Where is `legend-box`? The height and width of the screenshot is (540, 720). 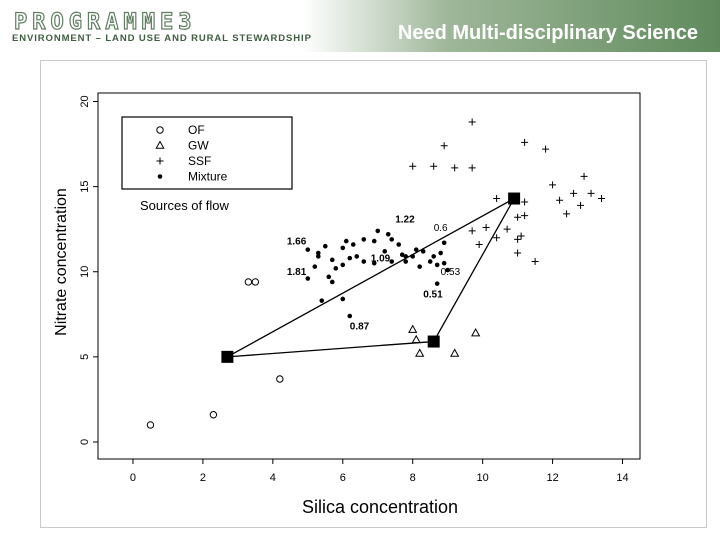
legend-box is located at coordinates (207, 153).